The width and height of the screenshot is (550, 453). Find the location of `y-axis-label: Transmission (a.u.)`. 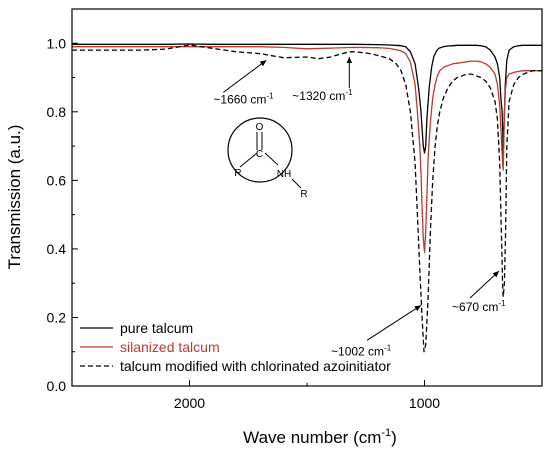

y-axis-label: Transmission (a.u.) is located at coordinates (14, 197).